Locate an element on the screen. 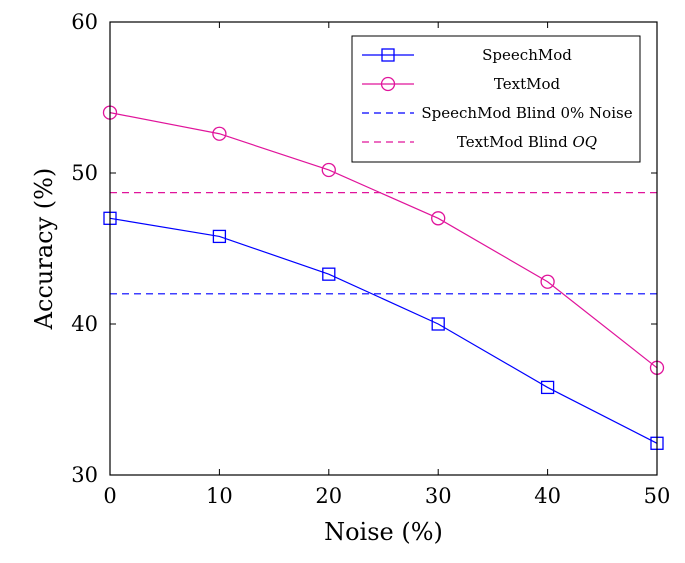  y-tick-label: 60 is located at coordinates (84, 22).